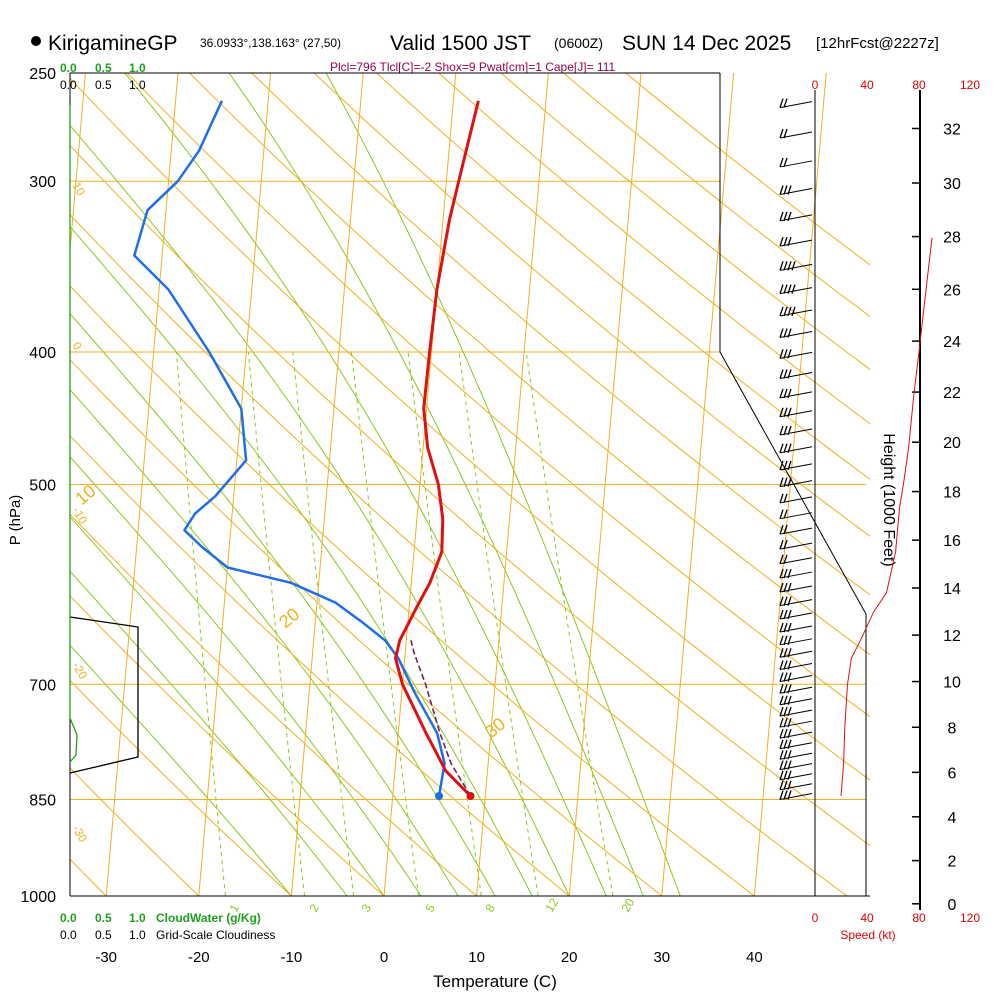 The height and width of the screenshot is (1000, 1000). Describe the element at coordinates (200, 623) in the screenshot. I see `mixing-ratio-line` at that location.